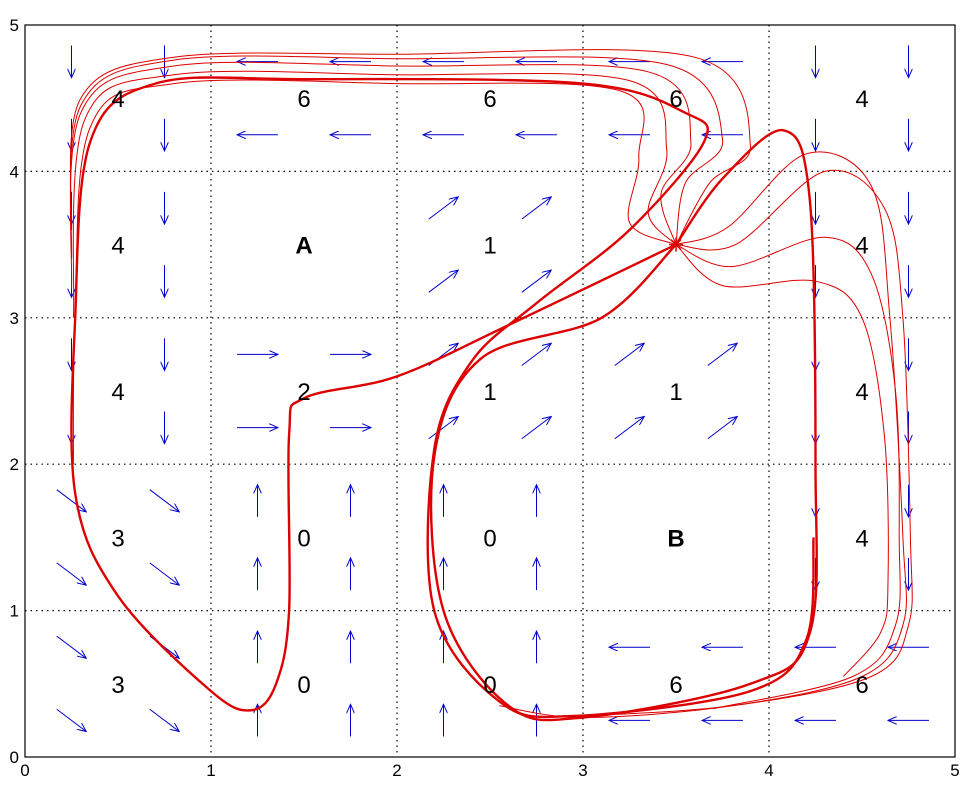 Image resolution: width=975 pixels, height=795 pixels. What do you see at coordinates (675, 538) in the screenshot?
I see `cell-label: B` at bounding box center [675, 538].